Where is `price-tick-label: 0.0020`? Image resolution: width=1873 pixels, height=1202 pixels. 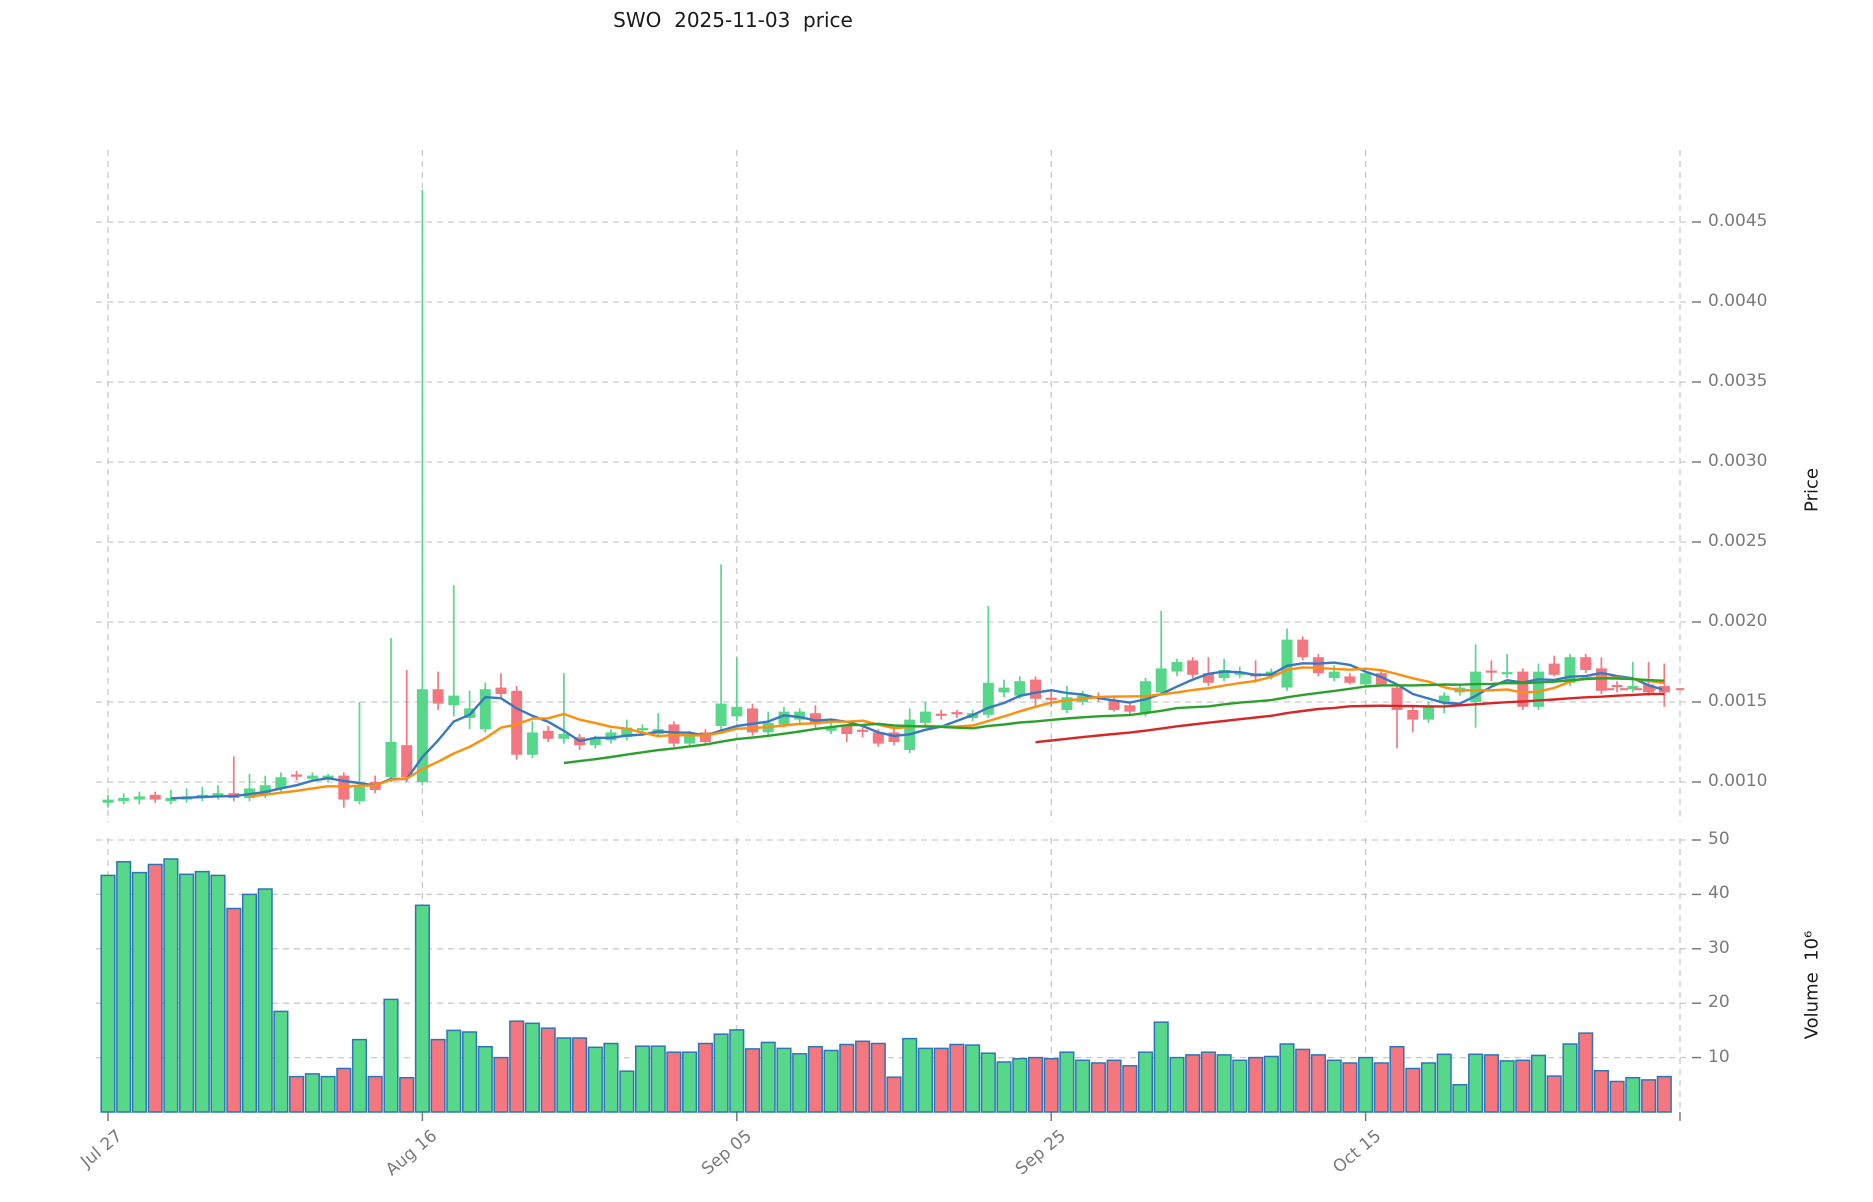
price-tick-label: 0.0020 is located at coordinates (1738, 621).